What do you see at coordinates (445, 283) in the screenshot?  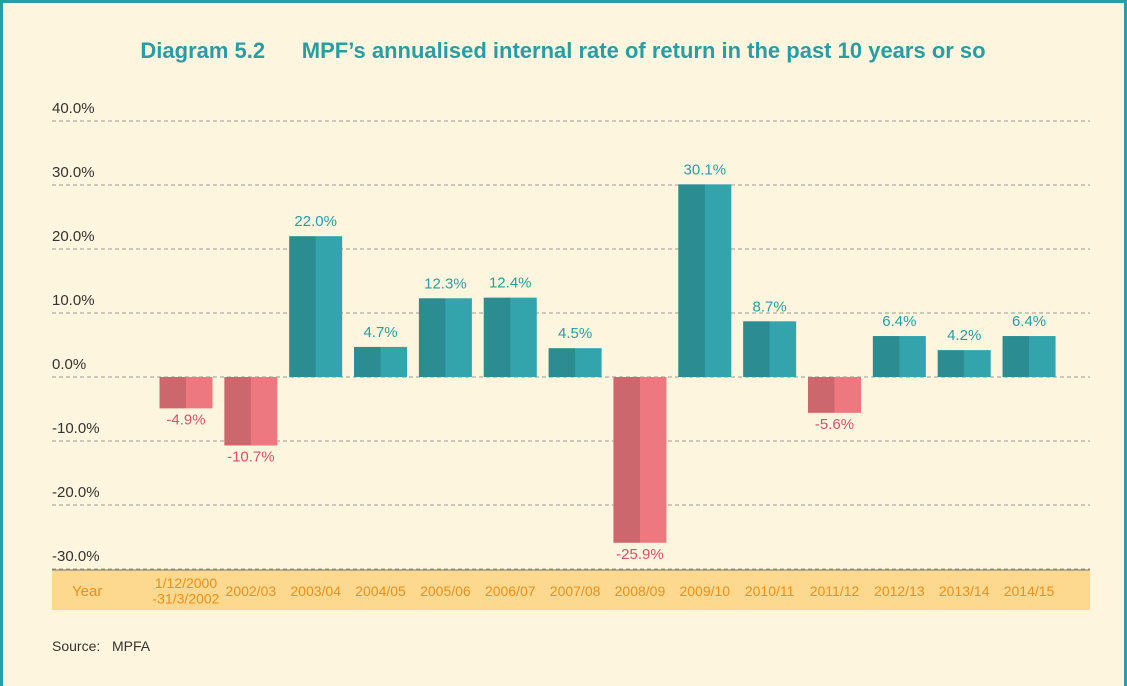 I see `value-label: 12.3%` at bounding box center [445, 283].